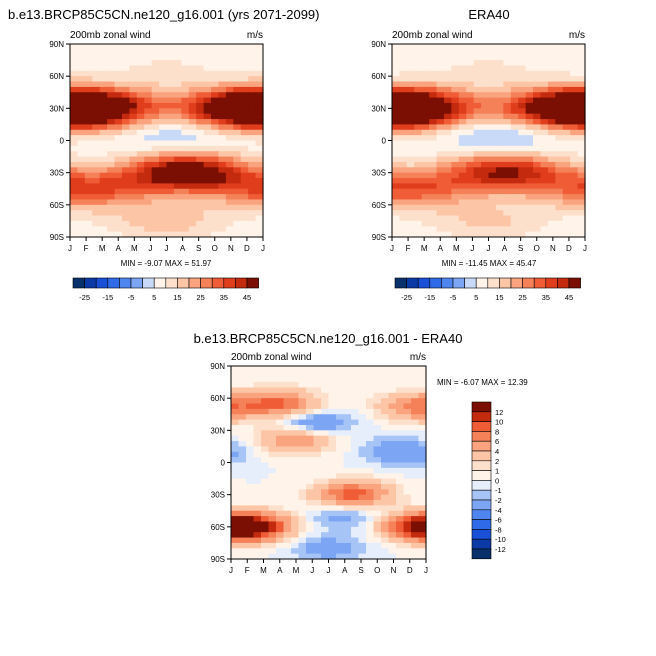 This screenshot has height=656, width=656. I want to click on colorbar-label: 1, so click(497, 471).